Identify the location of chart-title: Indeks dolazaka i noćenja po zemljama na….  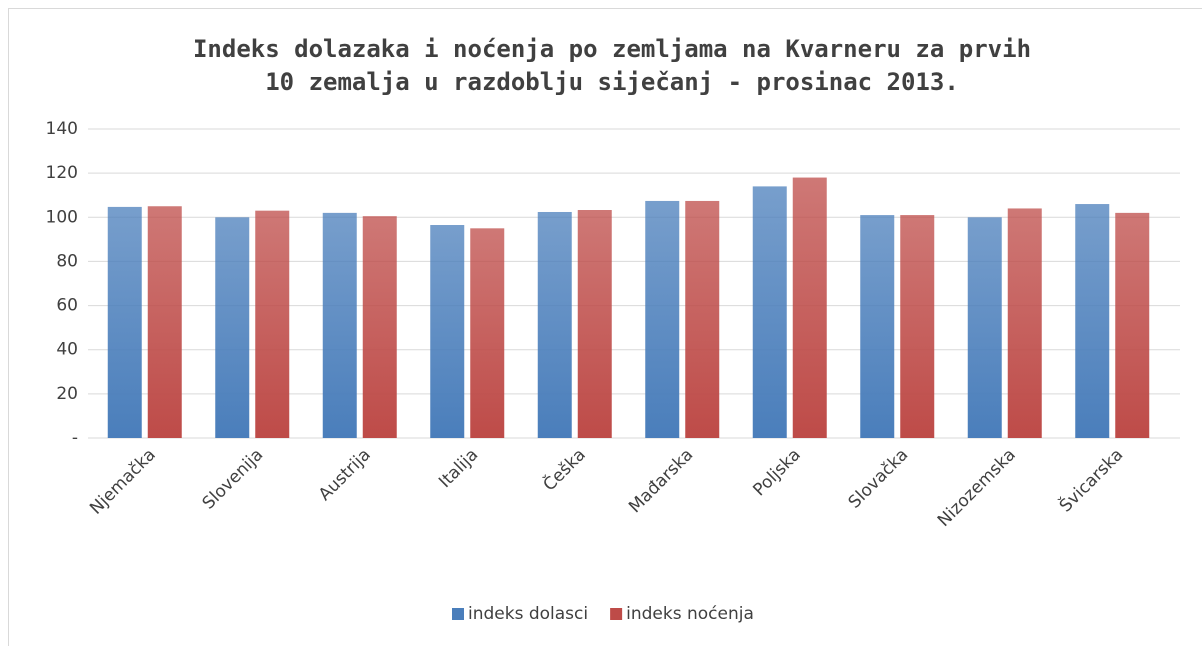
(612, 49).